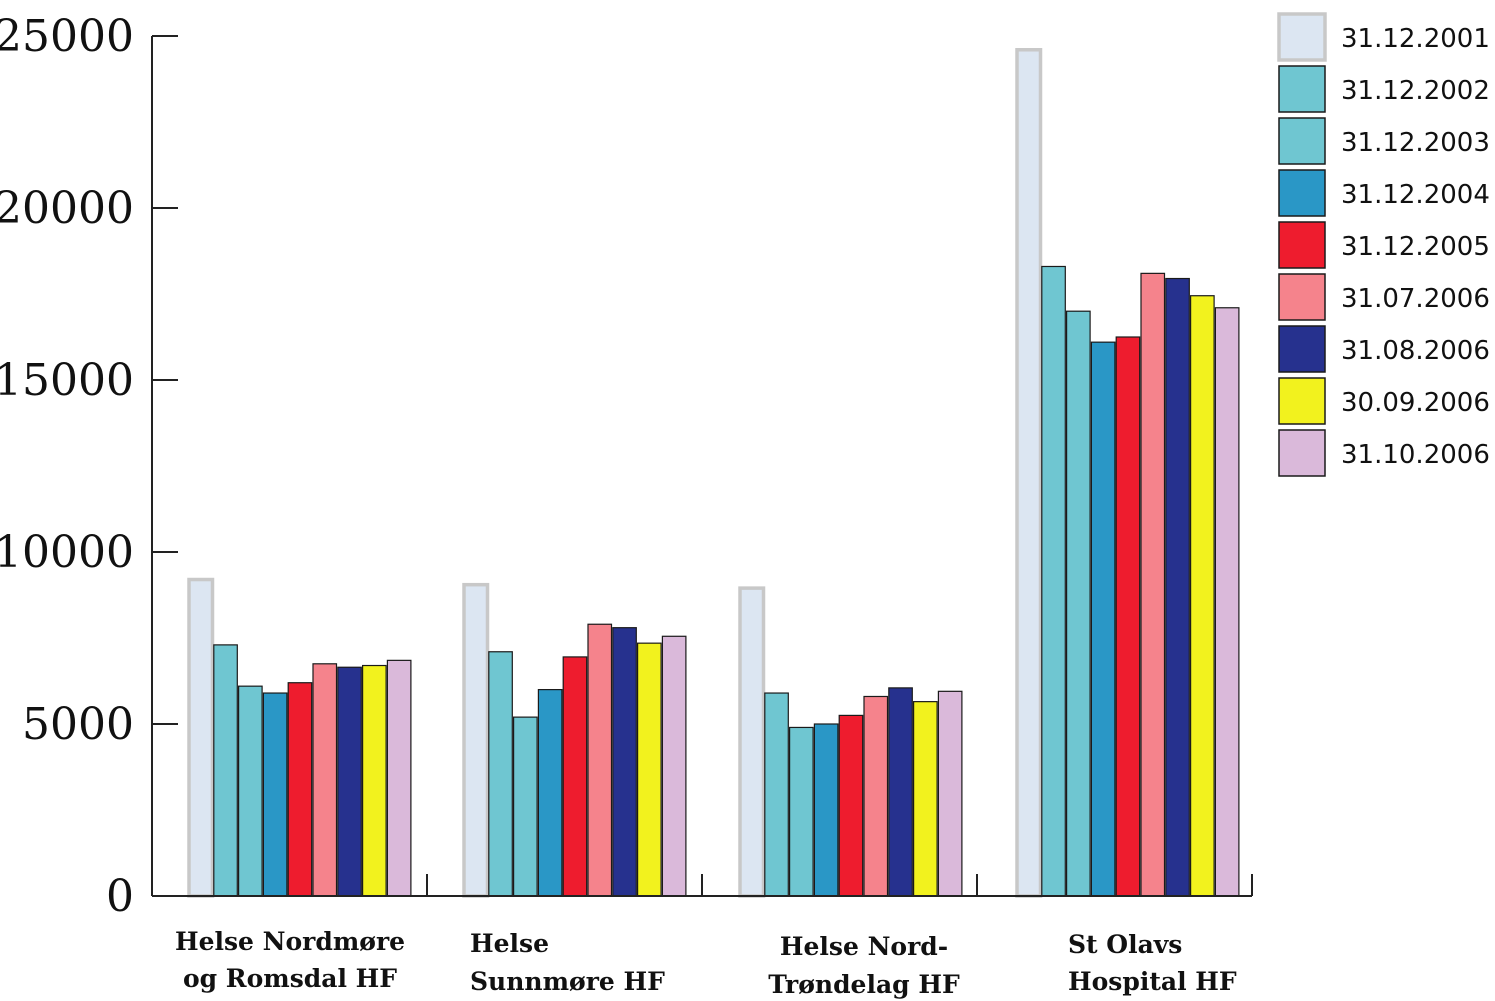  I want to click on legend-label: 31.12.2003, so click(1415, 143).